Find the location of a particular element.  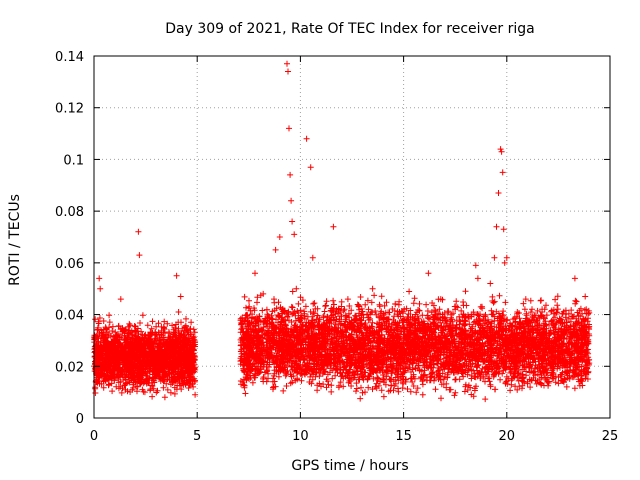

y-tick-label: 0.14 is located at coordinates (69, 57).